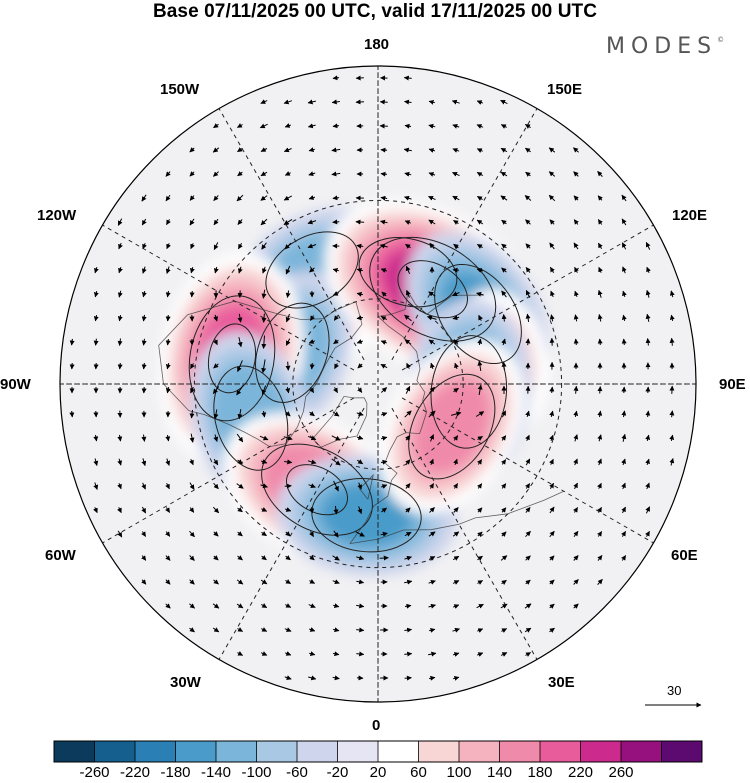 This screenshot has width=750, height=783. What do you see at coordinates (251, 418) in the screenshot?
I see `anomaly-contour` at bounding box center [251, 418].